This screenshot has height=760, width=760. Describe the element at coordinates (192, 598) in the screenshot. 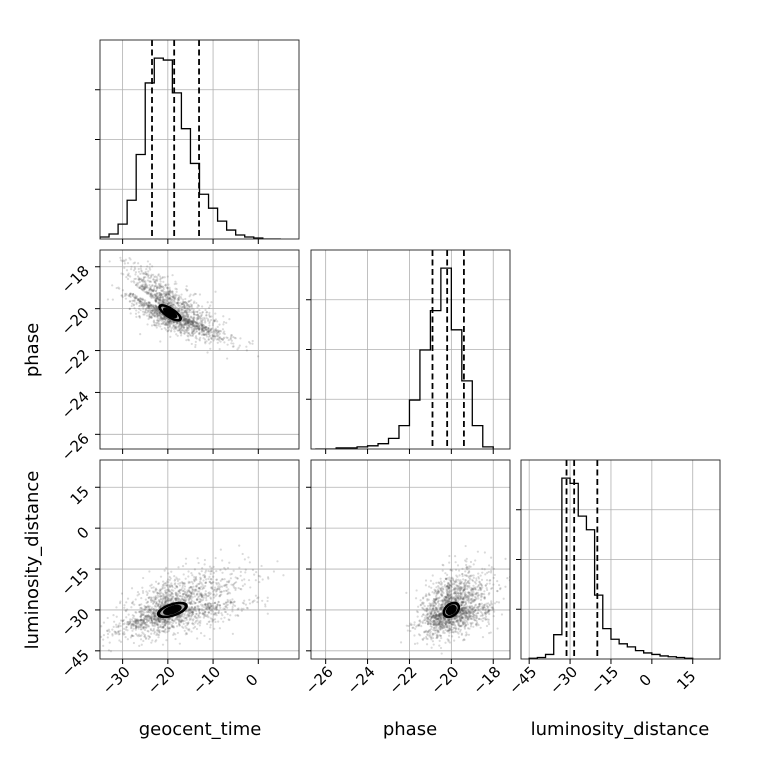

I see `sample-points` at that location.